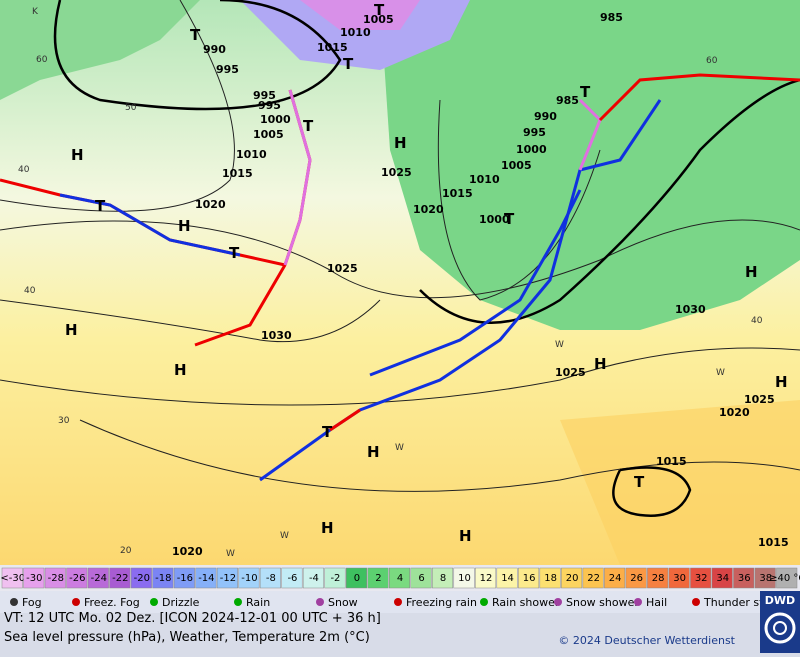 This screenshot has height=657, width=800. I want to click on colorbar-label: 36, so click(744, 578).